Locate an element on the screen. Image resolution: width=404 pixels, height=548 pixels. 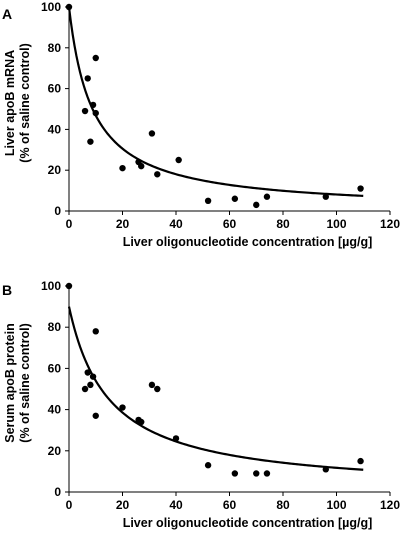
panel-letter: A is located at coordinates (7, 14).